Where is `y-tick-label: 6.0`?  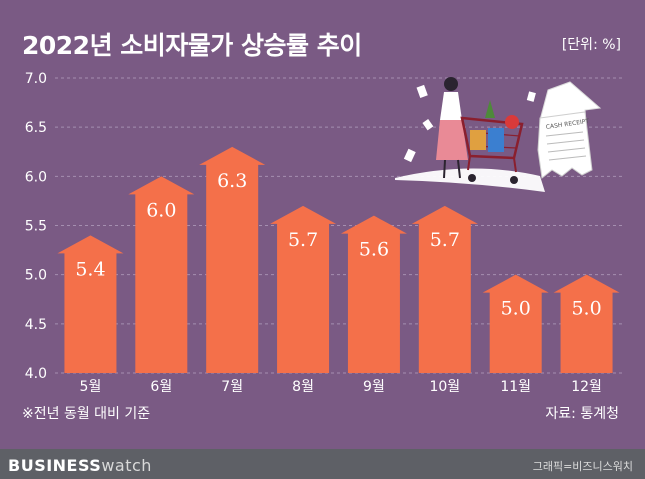
y-tick-label: 6.0 is located at coordinates (36, 177).